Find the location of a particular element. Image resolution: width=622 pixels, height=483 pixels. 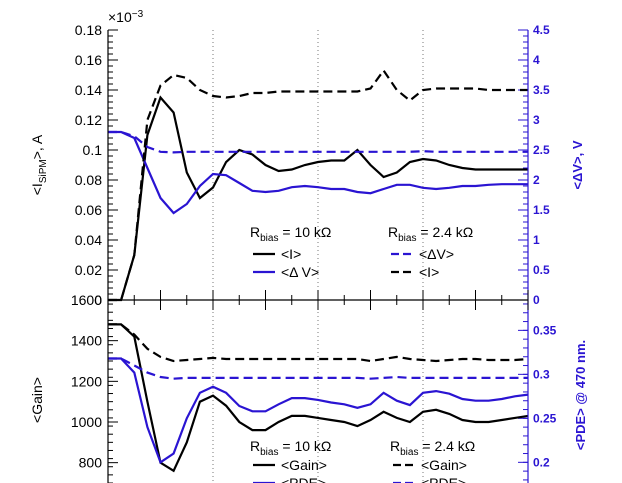

bottom-legend-label-1: <Gain> is located at coordinates (444, 465).